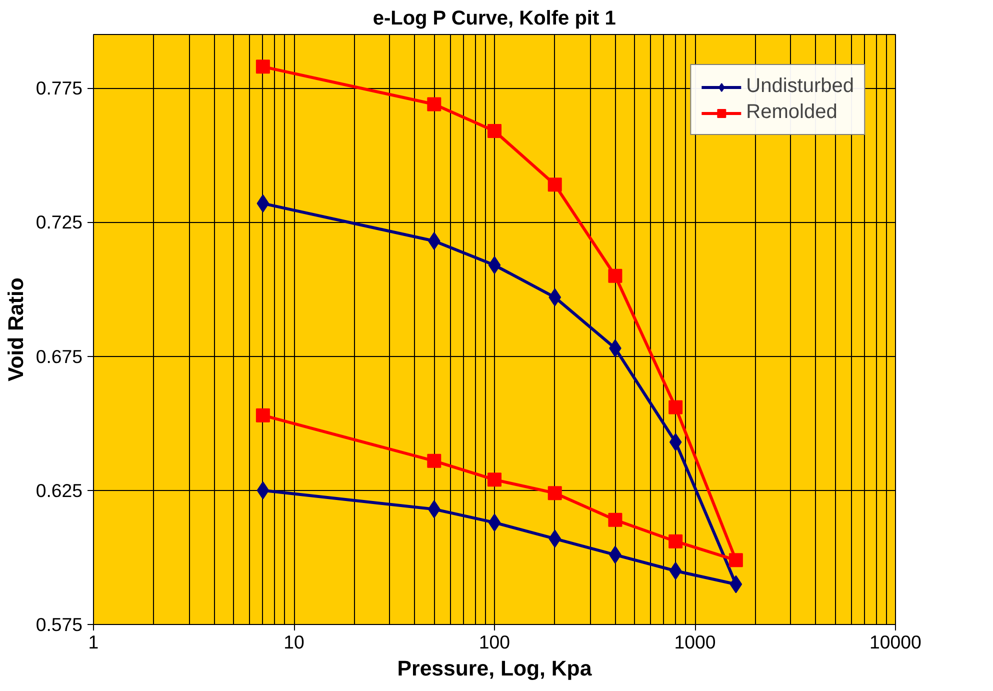 This screenshot has width=993, height=691. I want to click on y-tick-label: 0.775, so click(59, 88).